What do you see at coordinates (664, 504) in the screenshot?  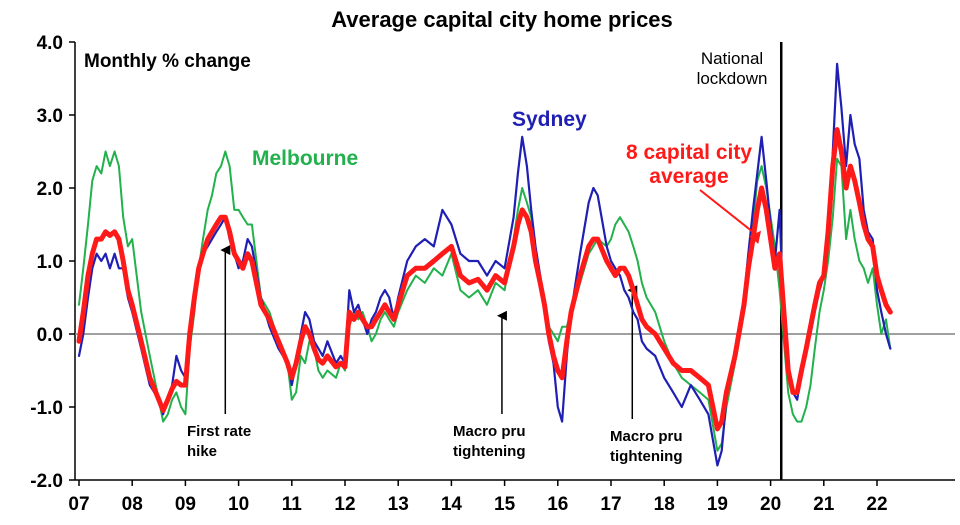 I see `x-tick-label: 18` at bounding box center [664, 504].